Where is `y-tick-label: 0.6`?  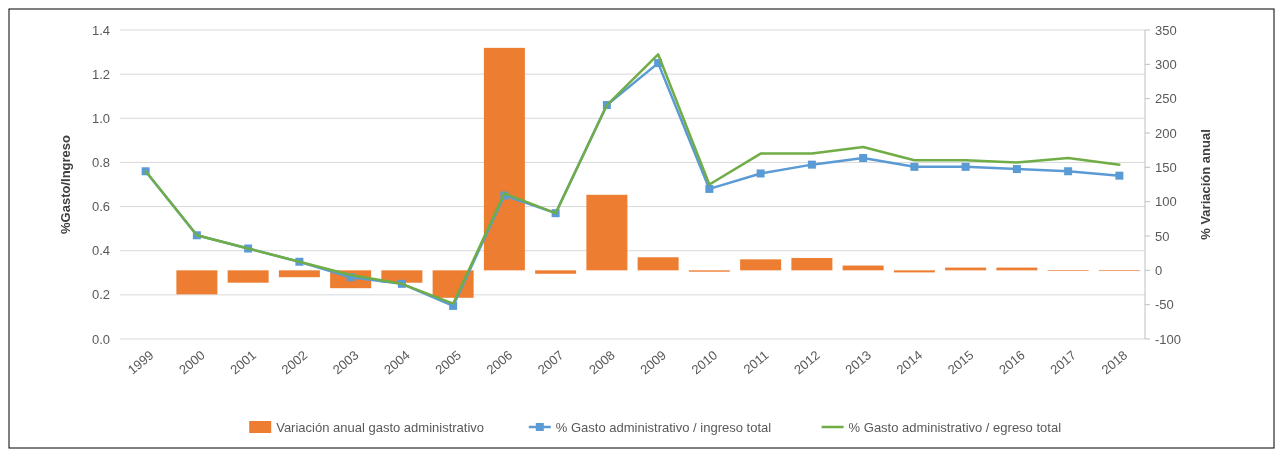 y-tick-label: 0.6 is located at coordinates (100, 207).